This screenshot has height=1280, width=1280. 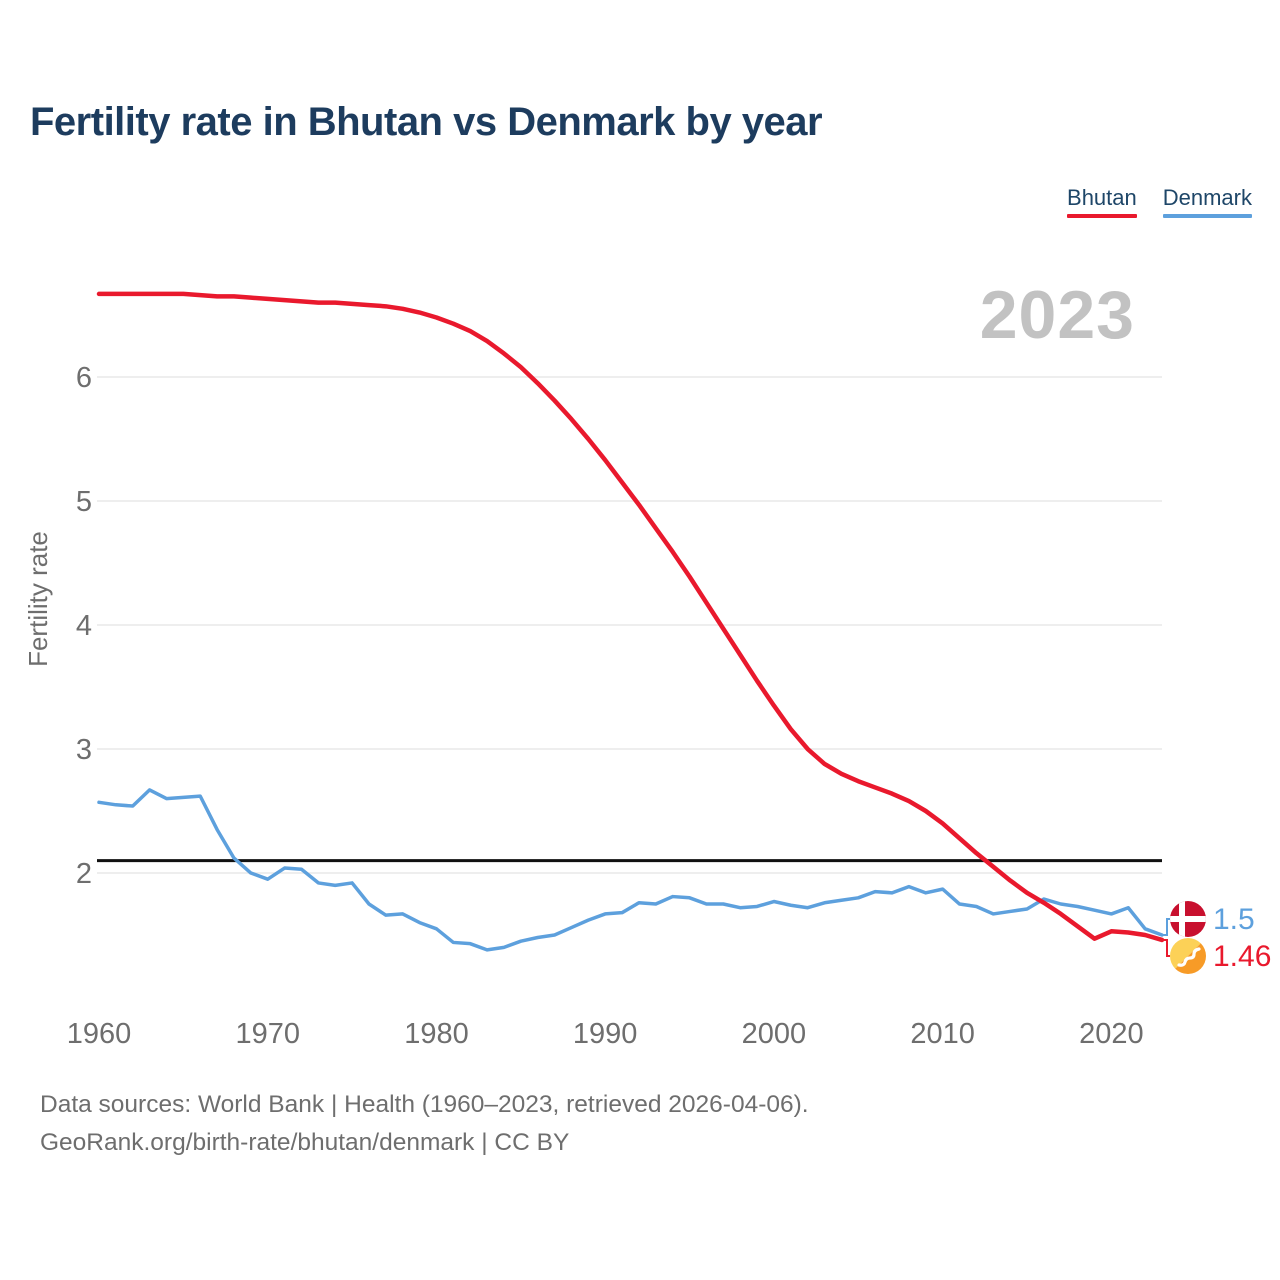 I want to click on legend-underline-bhutan, so click(x=1102, y=216).